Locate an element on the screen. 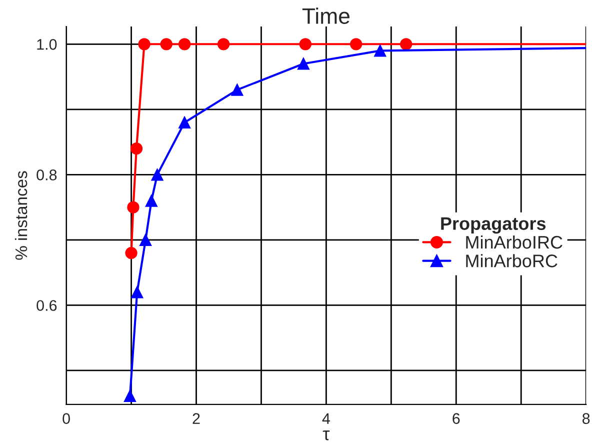  x-tick-label: 8 is located at coordinates (586, 418).